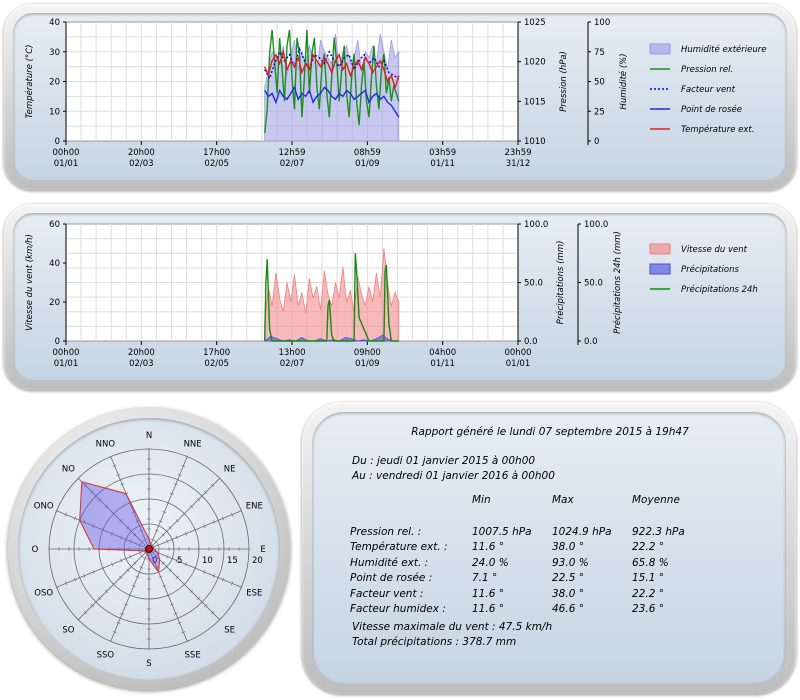  What do you see at coordinates (106, 445) in the screenshot?
I see `direction-label: NNO` at bounding box center [106, 445].